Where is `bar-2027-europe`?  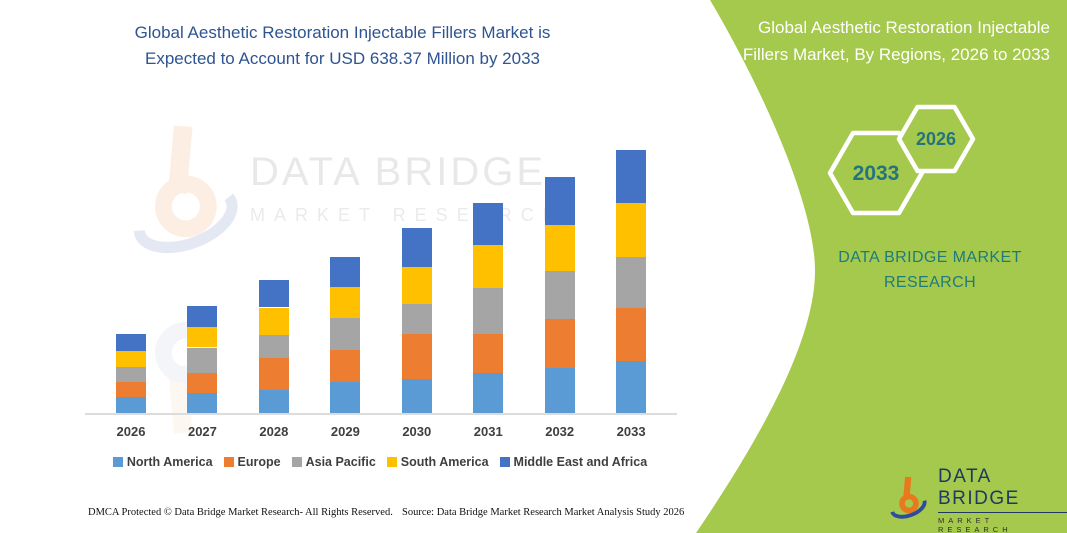
bar-2027-europe is located at coordinates (202, 382).